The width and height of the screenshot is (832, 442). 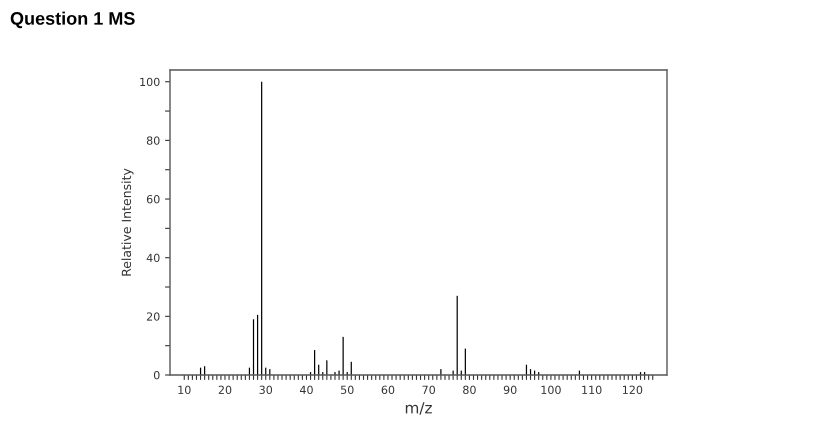 What do you see at coordinates (153, 140) in the screenshot?
I see `y-tick-label: 80` at bounding box center [153, 140].